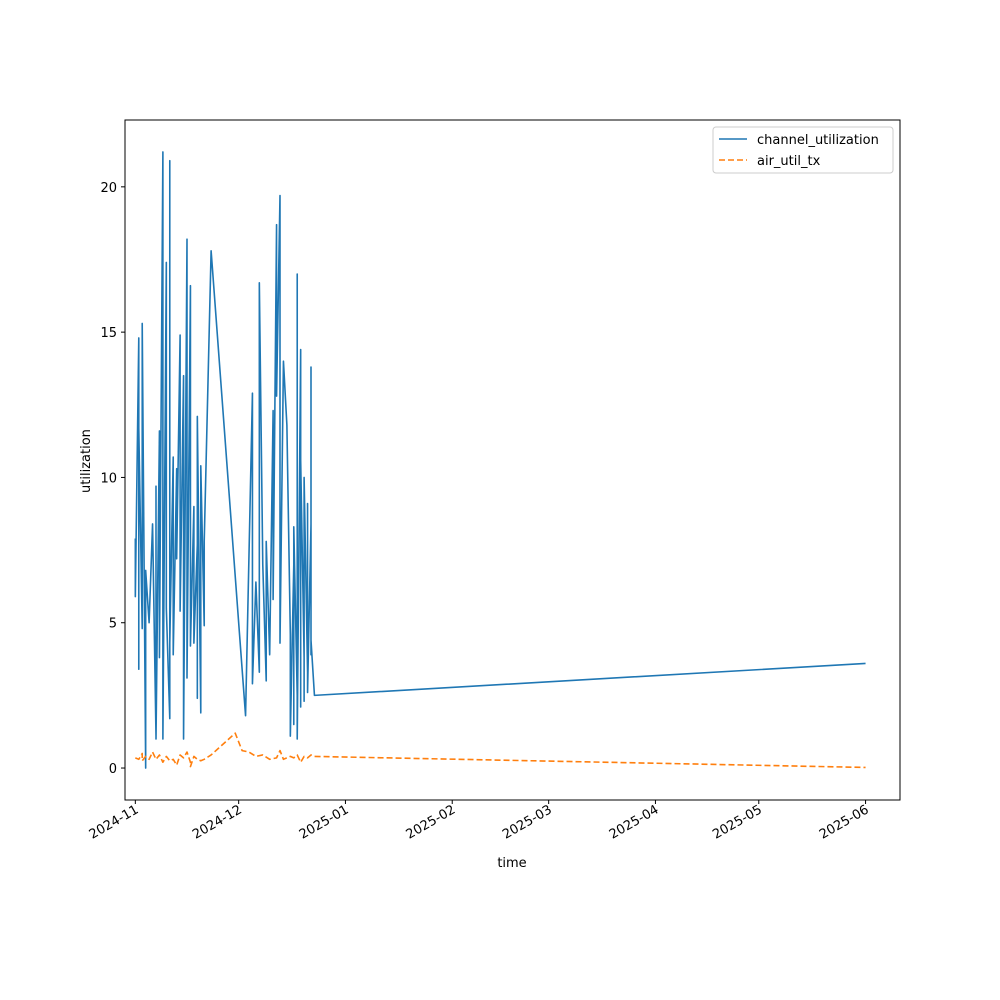  I want to click on legend: channel_utilization air_util_tx, so click(803, 150).